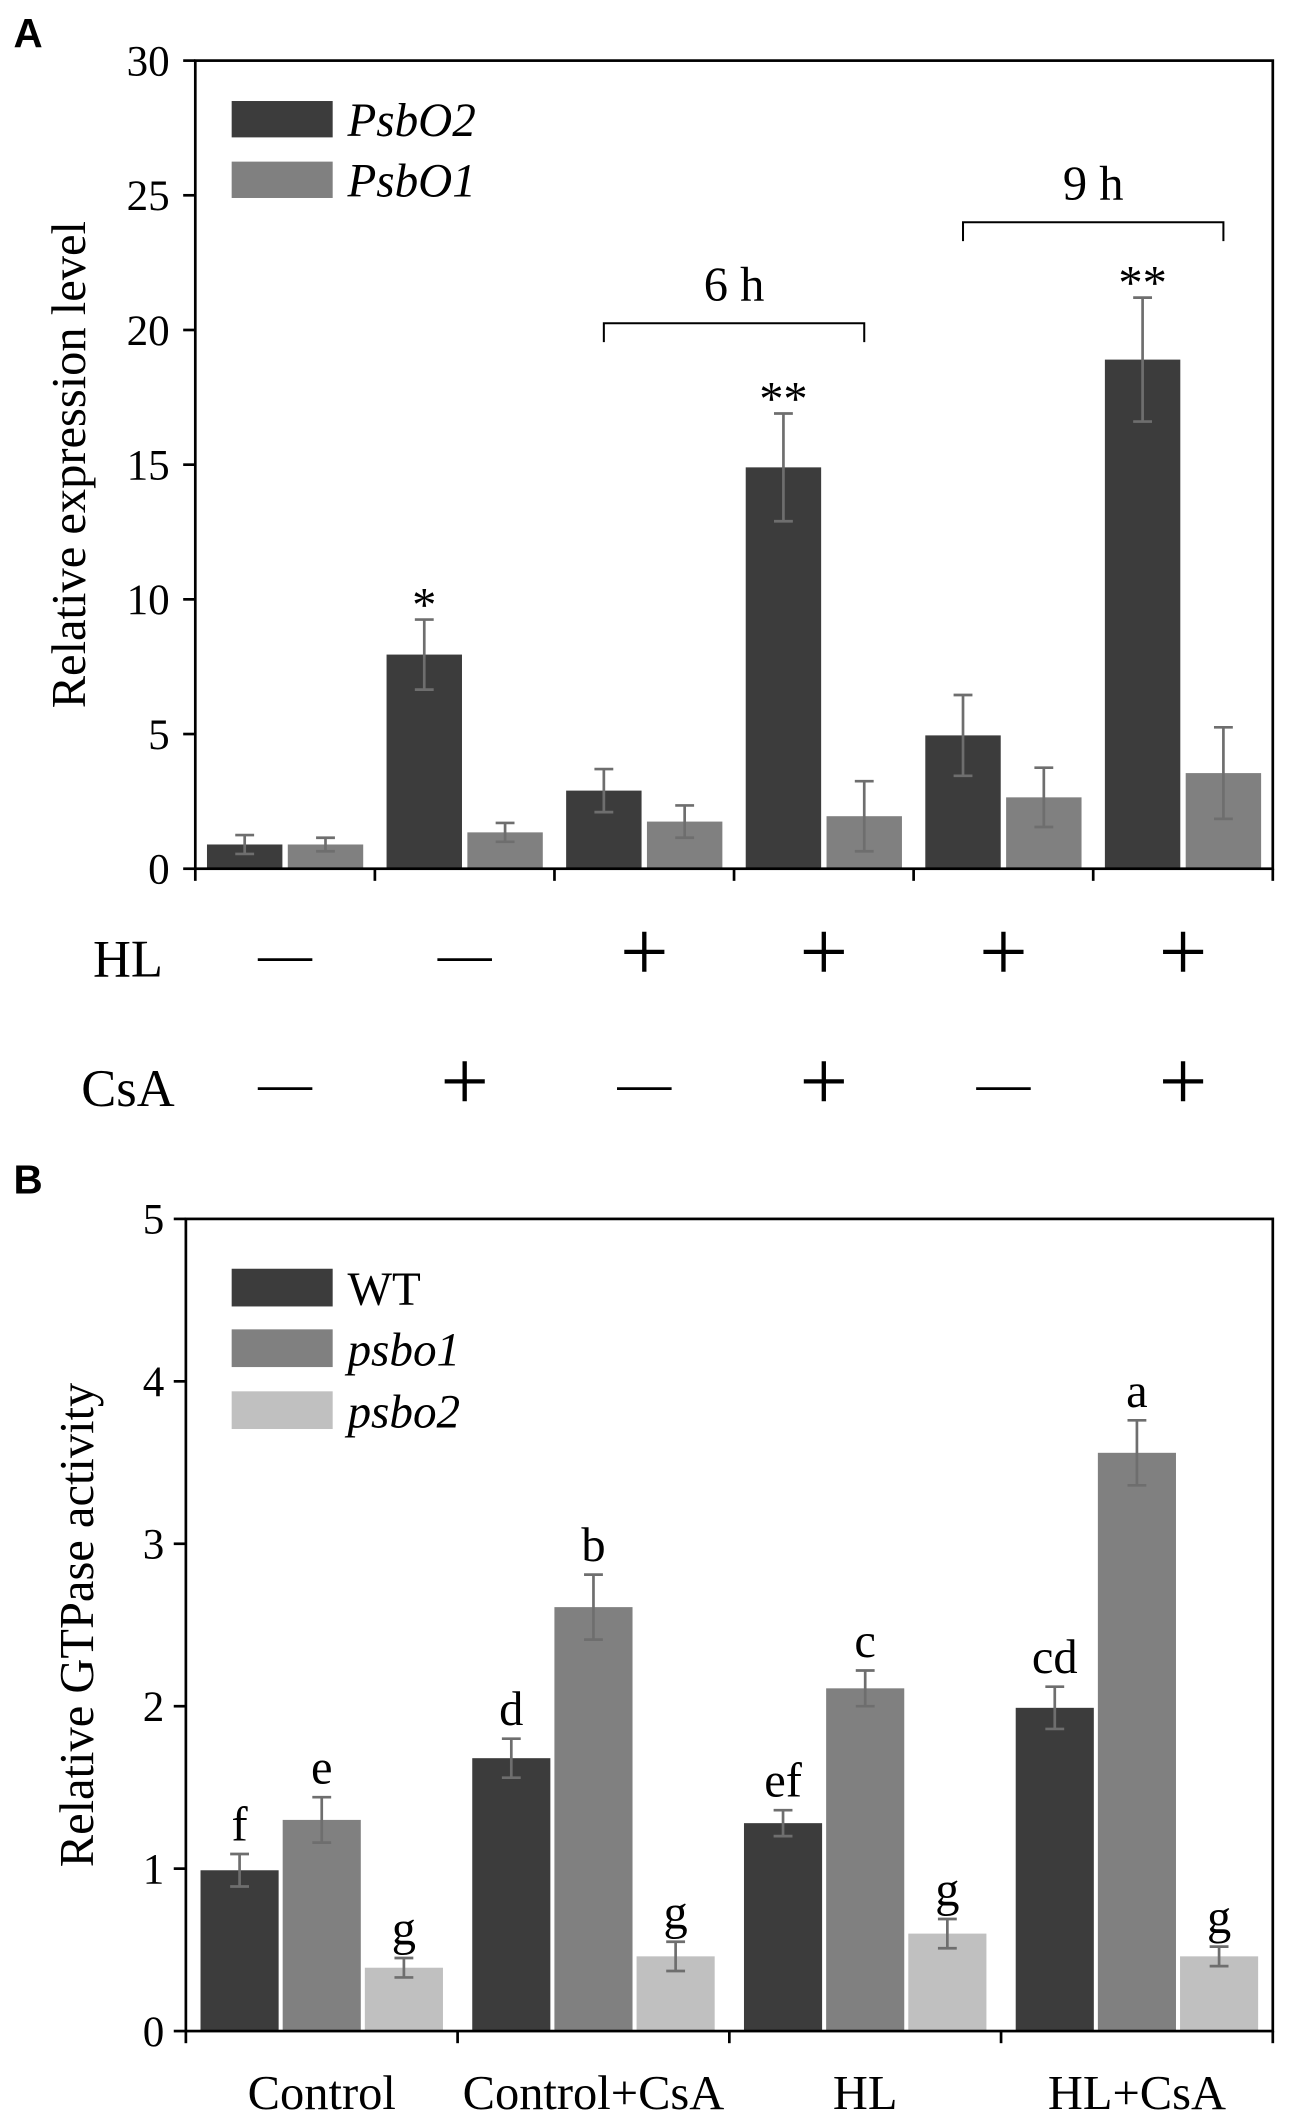 This screenshot has height=2124, width=1293. I want to click on panel-b-label: B, so click(27, 1179).